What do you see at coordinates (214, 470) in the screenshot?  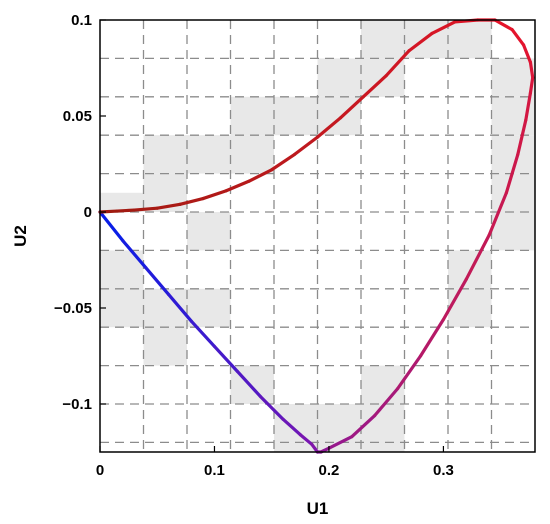 I see `x-tick-label: 0.1` at bounding box center [214, 470].